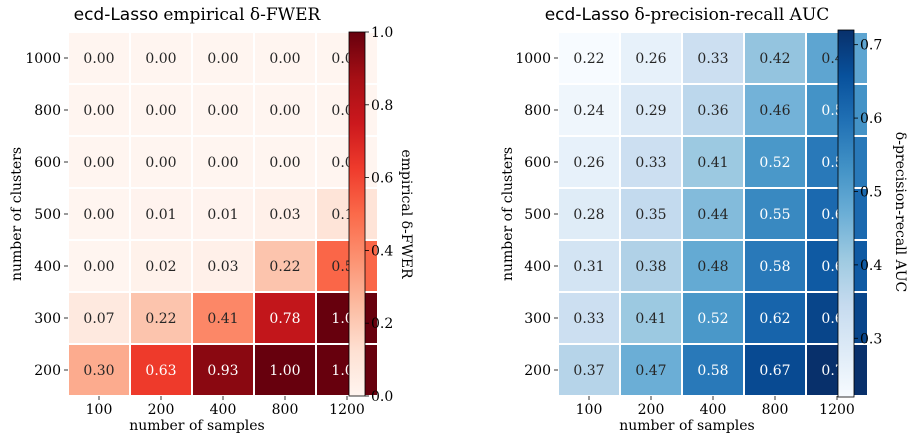  What do you see at coordinates (381, 215) in the screenshot?
I see `colorbar: 0.0 0.2 0.4 0.6 0.8 1.0 empirical δ-FWER` at bounding box center [381, 215].